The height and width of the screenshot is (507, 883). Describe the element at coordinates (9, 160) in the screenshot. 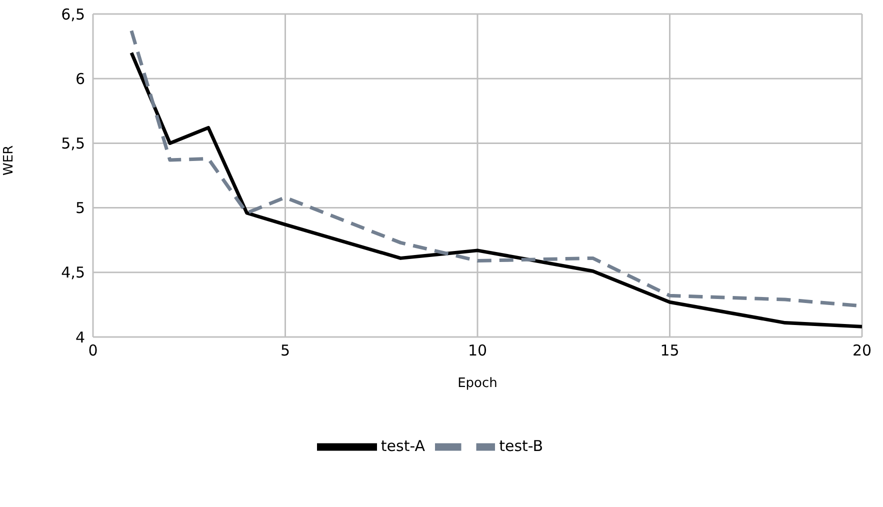

I see `y-axis-title: WER` at that location.